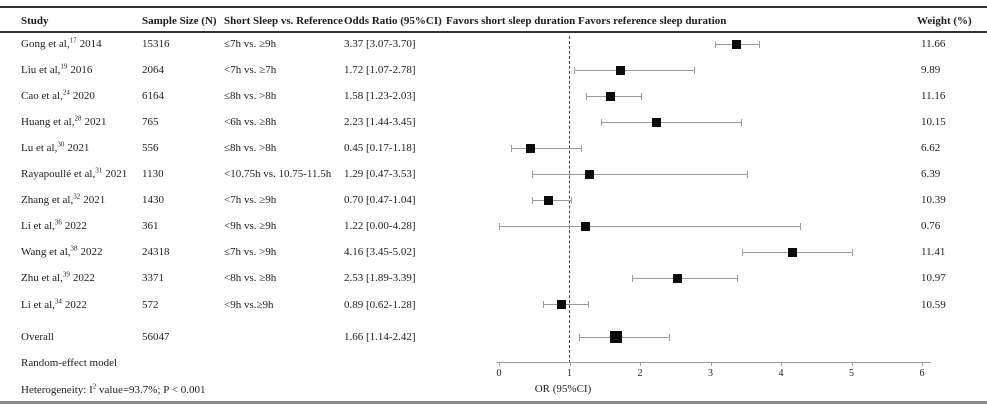 The image size is (987, 414). What do you see at coordinates (249, 304) in the screenshot?
I see `comparison-value: <9h vs.≥9h` at bounding box center [249, 304].